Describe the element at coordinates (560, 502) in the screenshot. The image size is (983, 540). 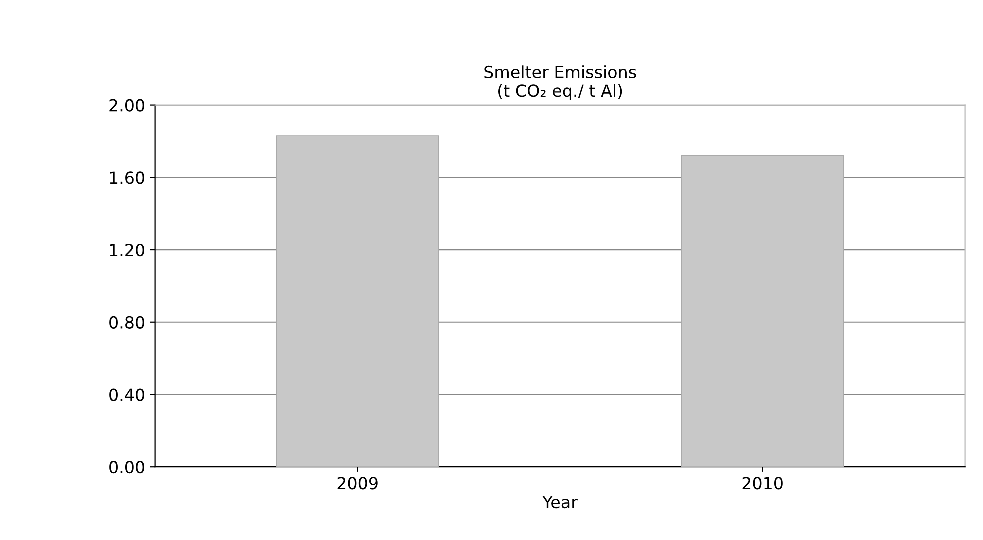
I see `x-axis-title: Year` at that location.